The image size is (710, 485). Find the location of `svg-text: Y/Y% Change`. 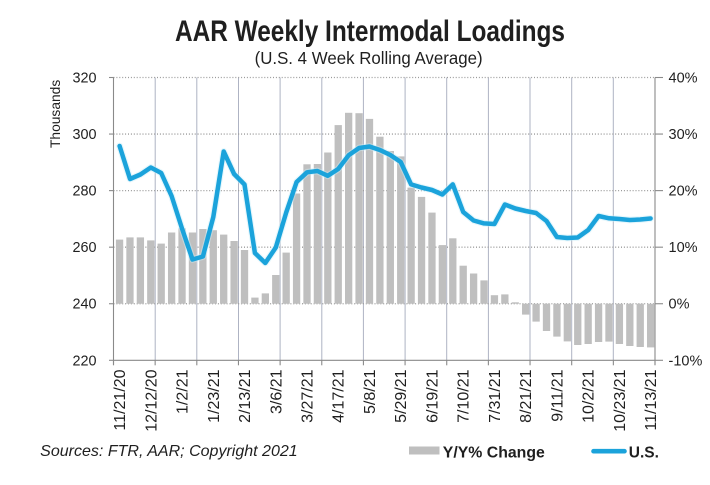

svg-text: Y/Y% Change is located at coordinates (494, 453).